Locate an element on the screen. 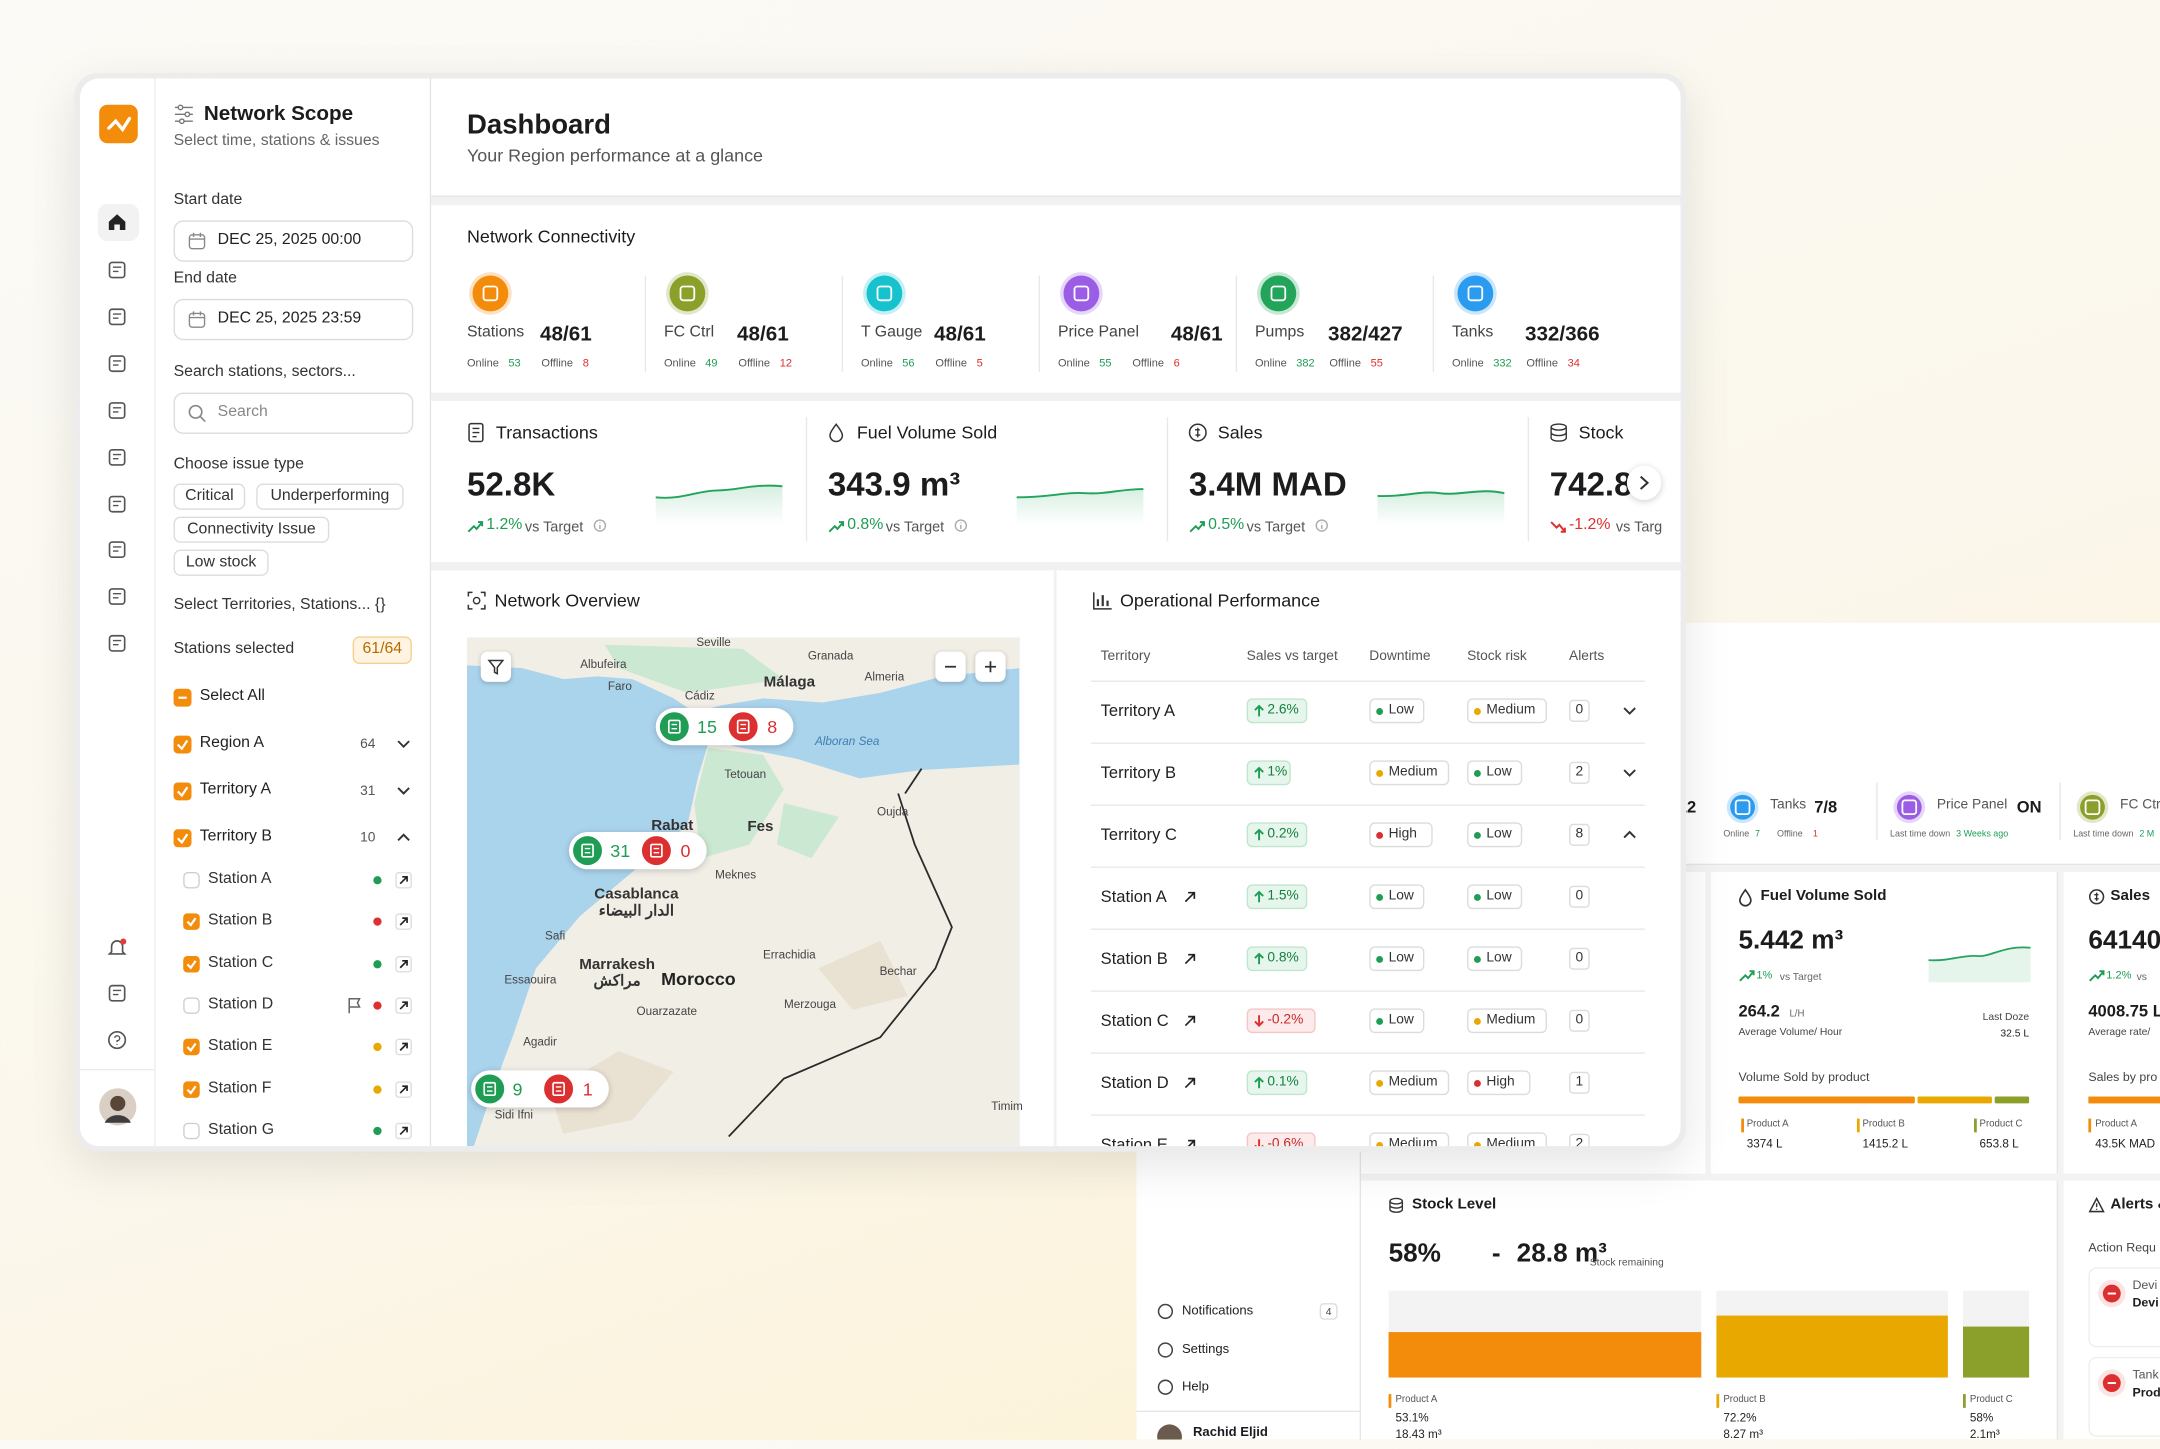 This screenshot has width=2160, height=1449. station-name: Station G is located at coordinates (241, 1129).